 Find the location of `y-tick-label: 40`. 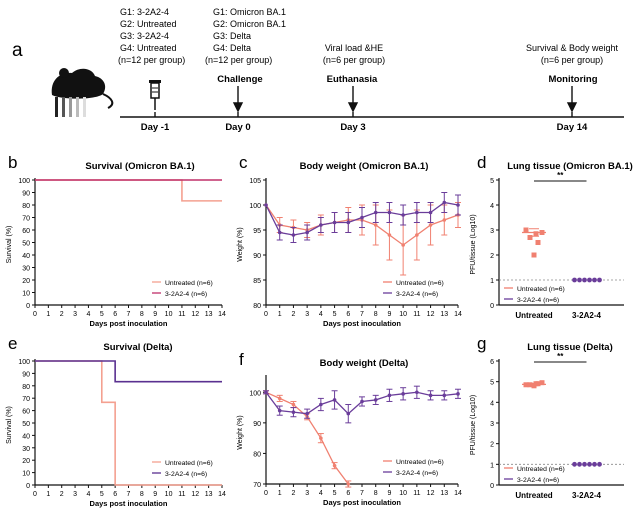

y-tick-label: 40 is located at coordinates (26, 256).